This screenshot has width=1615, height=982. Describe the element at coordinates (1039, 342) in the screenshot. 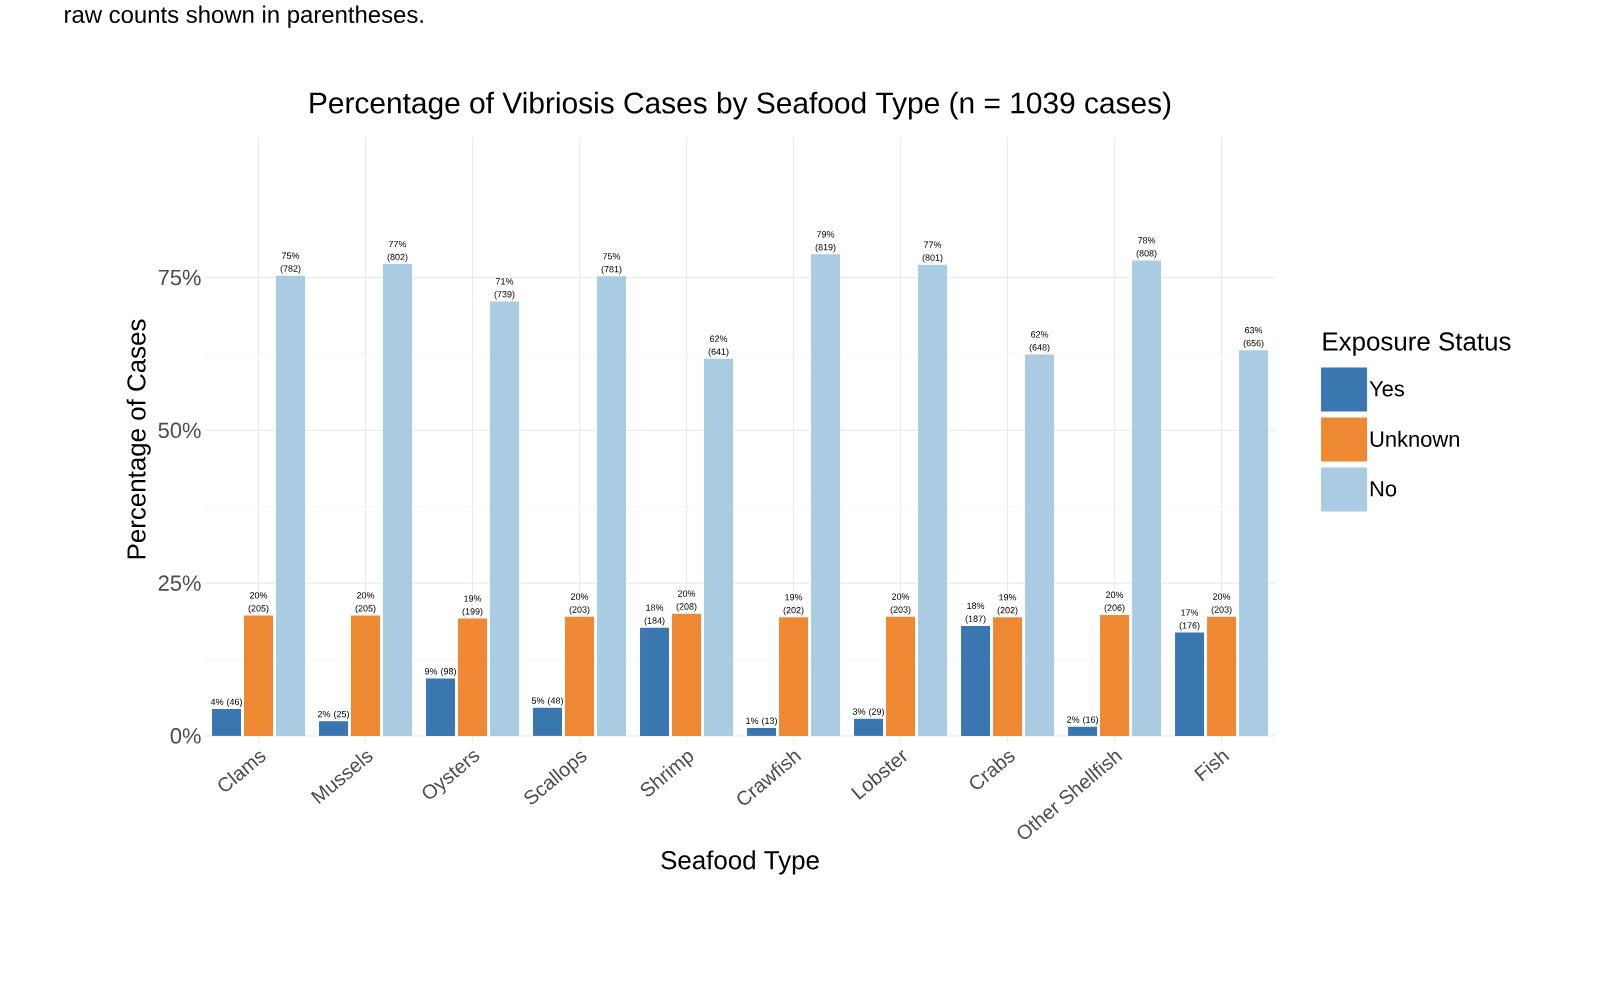

I see `data-label: 62% (648)` at that location.